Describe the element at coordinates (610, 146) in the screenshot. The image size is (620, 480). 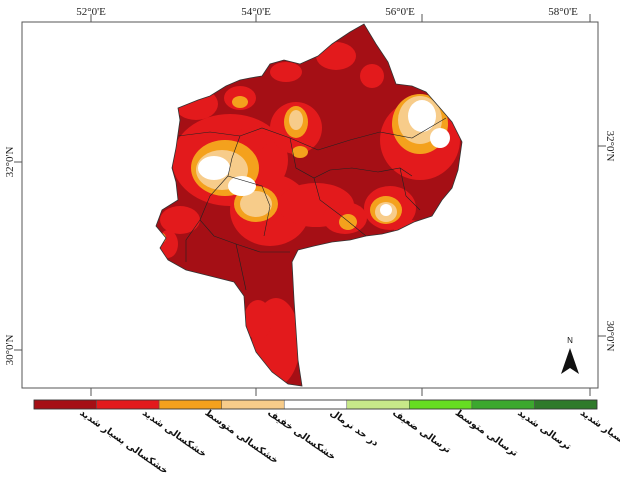
I see `lat-label-32-right: 32°0'N` at that location.